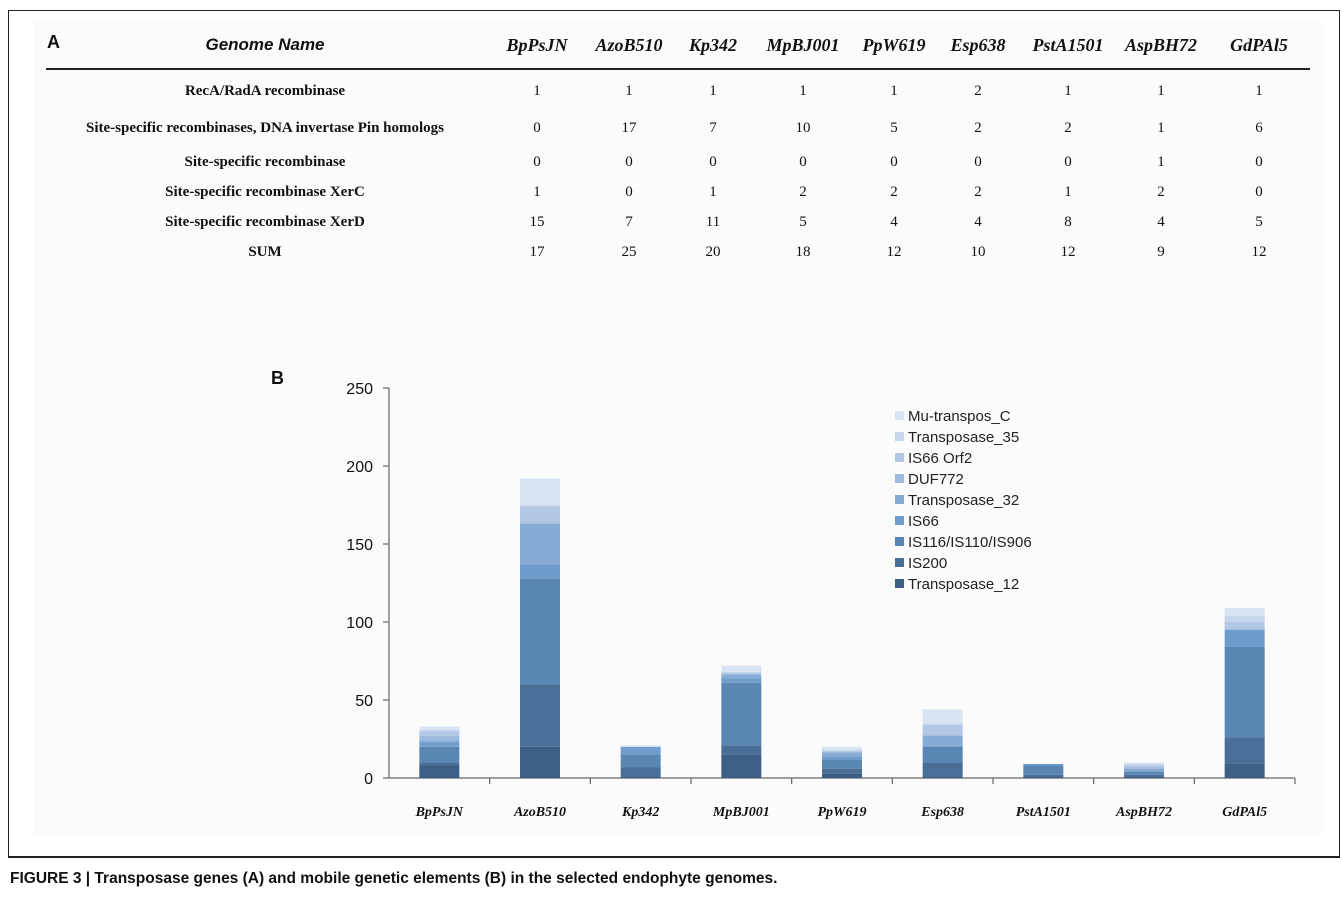  What do you see at coordinates (537, 252) in the screenshot?
I see `table-cell-5-0: 17` at bounding box center [537, 252].